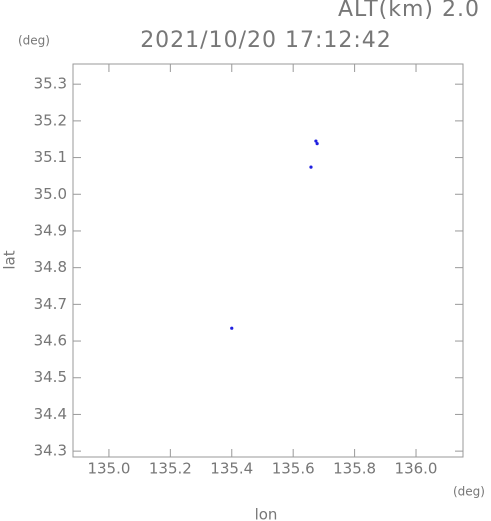 This screenshot has width=491, height=521. What do you see at coordinates (10, 259) in the screenshot?
I see `y-axis-label: lat` at bounding box center [10, 259].